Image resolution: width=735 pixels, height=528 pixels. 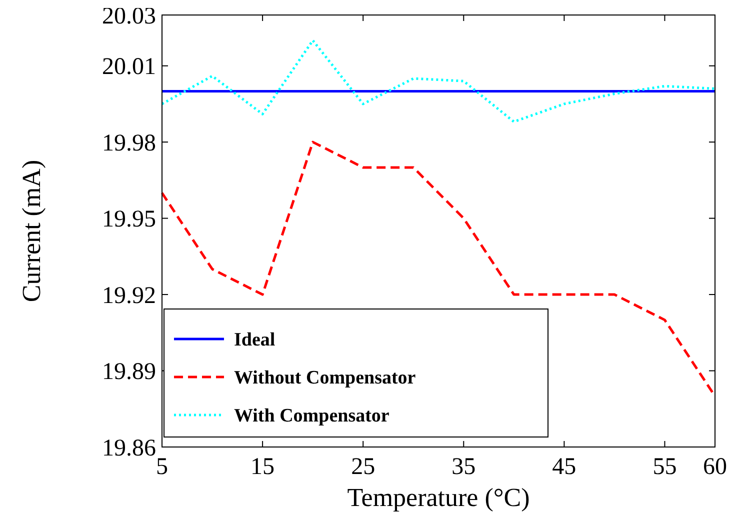 What do you see at coordinates (664, 467) in the screenshot?
I see `x-tick-label: 55` at bounding box center [664, 467].